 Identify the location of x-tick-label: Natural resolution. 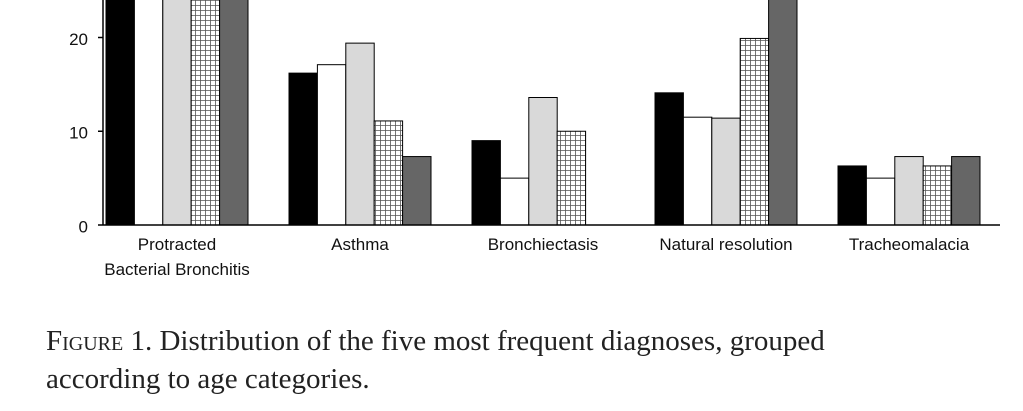
(726, 244).